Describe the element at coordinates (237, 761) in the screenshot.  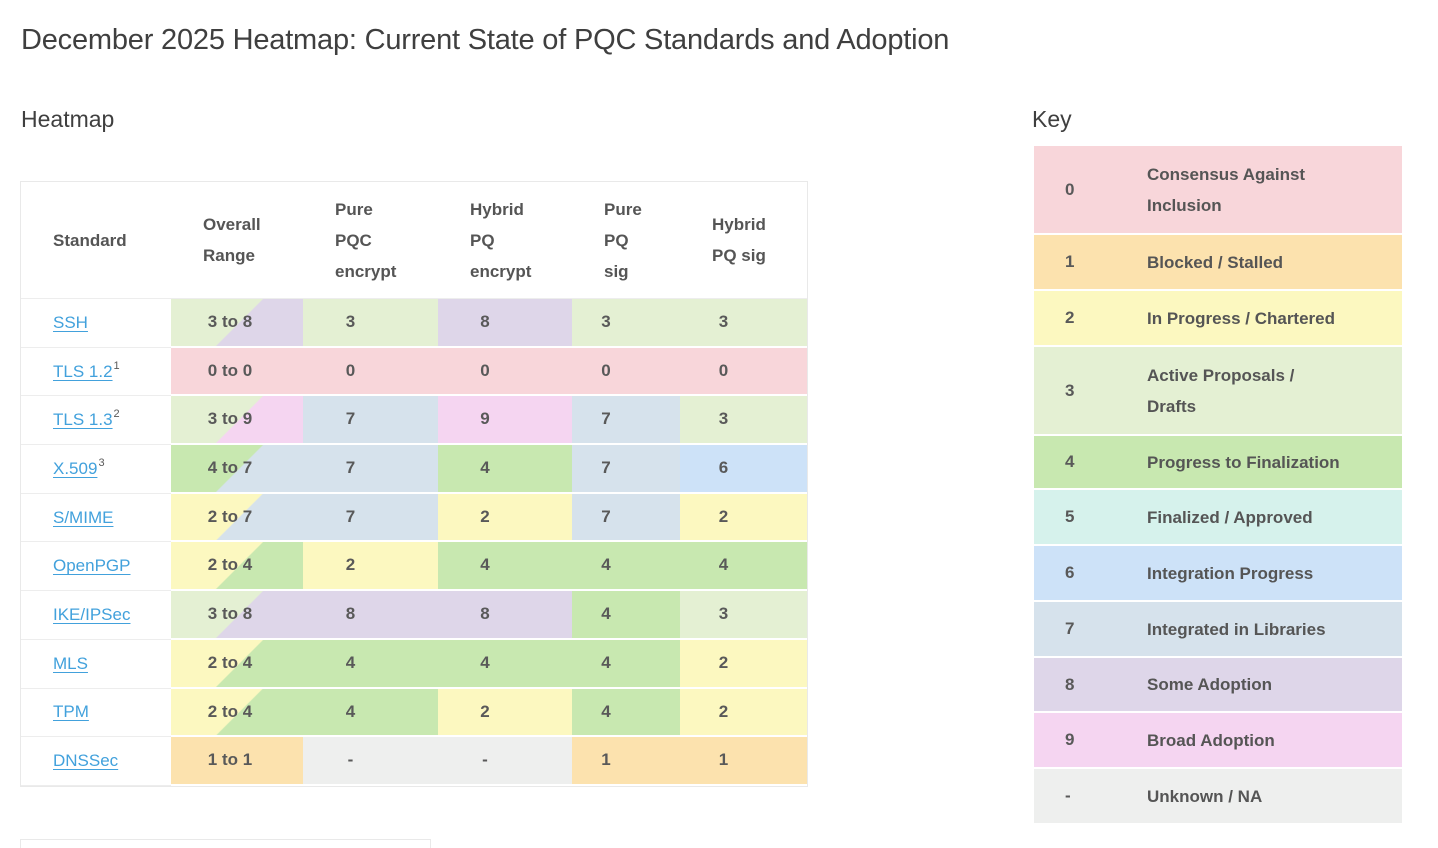
I see `heatmap-cell-range: 1 to 1` at that location.